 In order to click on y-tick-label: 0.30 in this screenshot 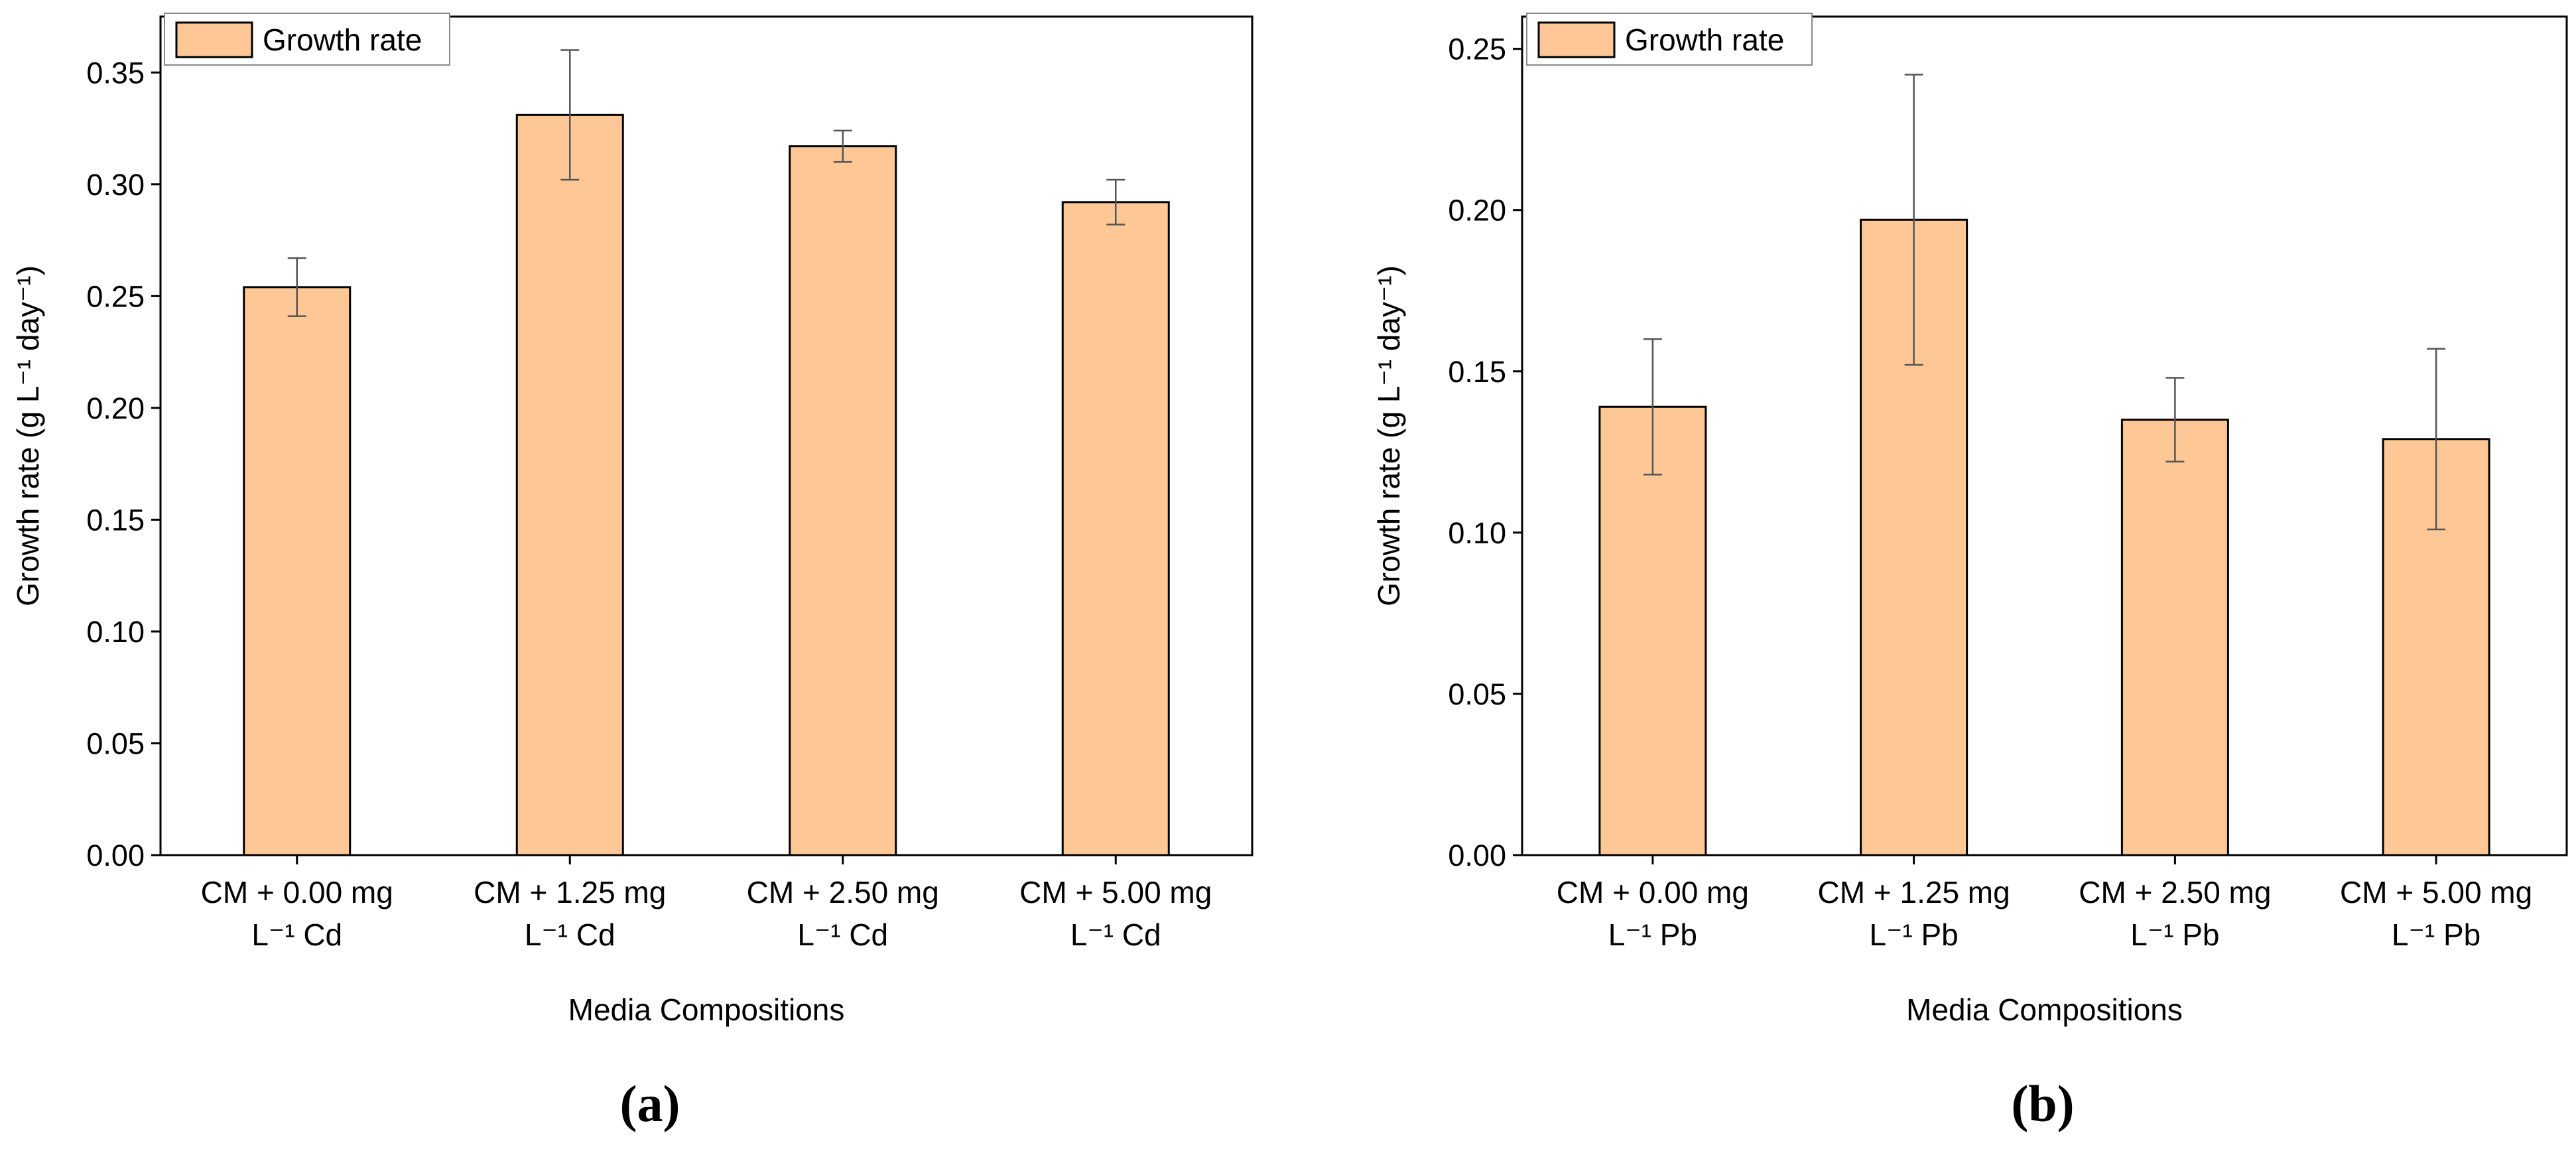, I will do `click(116, 185)`.